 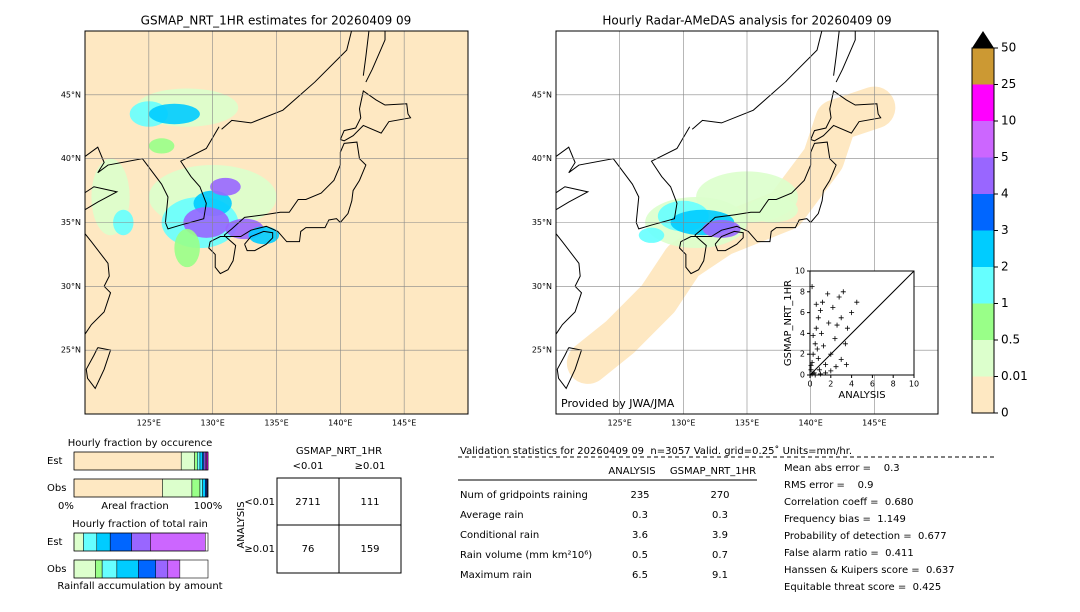 What do you see at coordinates (1014, 376) in the screenshot?
I see `colorbar-label: 0.01` at bounding box center [1014, 376].